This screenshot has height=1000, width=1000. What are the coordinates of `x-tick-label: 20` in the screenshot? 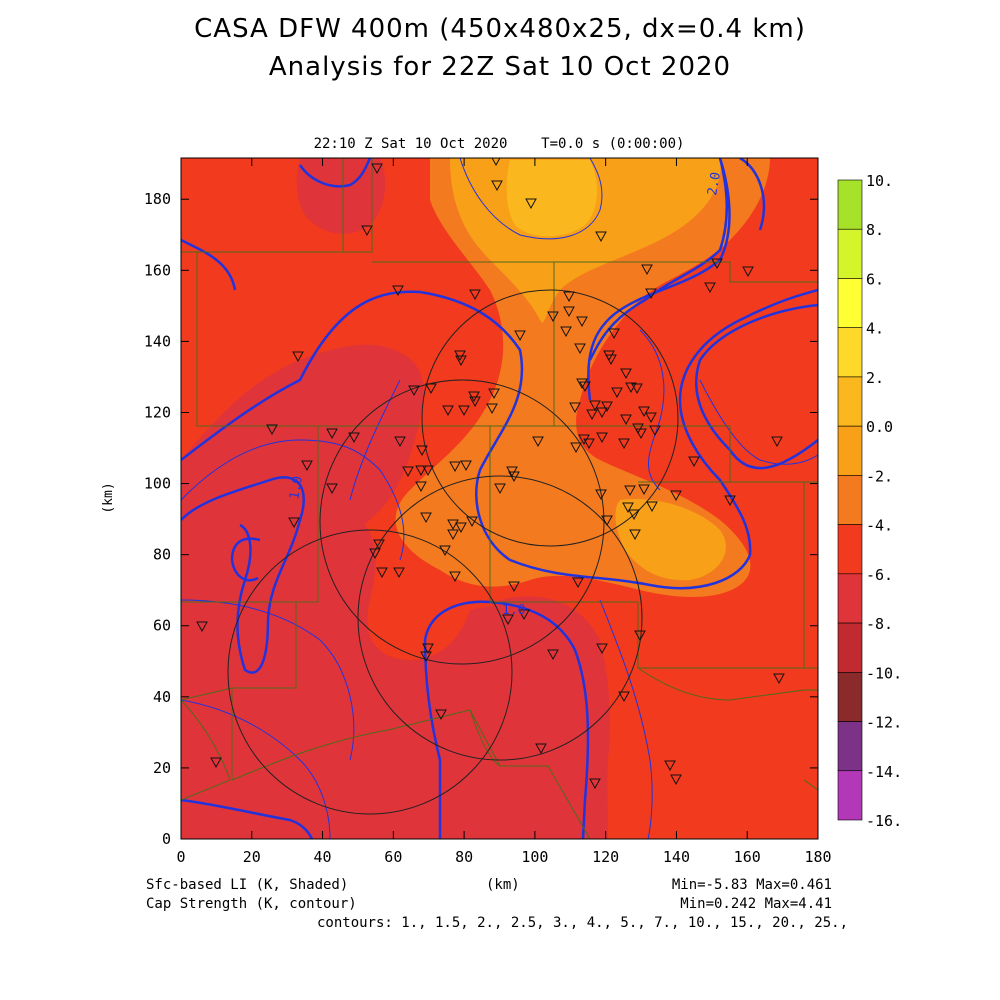 It's located at (252, 857).